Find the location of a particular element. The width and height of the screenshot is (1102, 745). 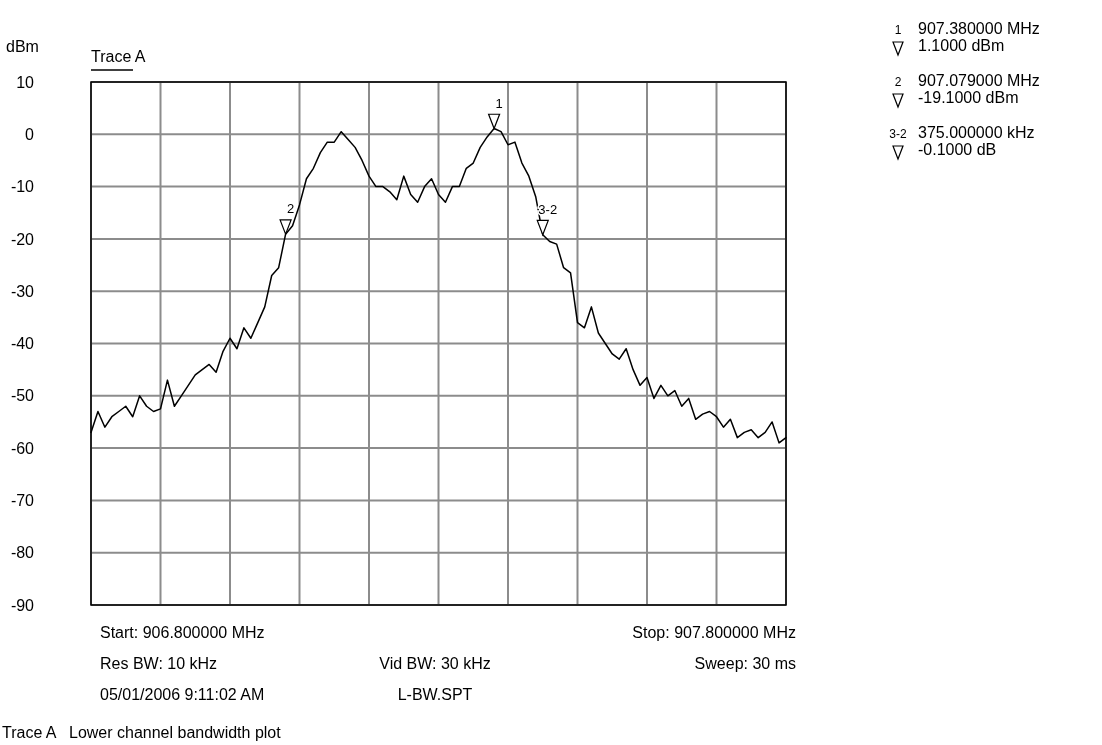

y-tick-label: -70 is located at coordinates (22, 501).